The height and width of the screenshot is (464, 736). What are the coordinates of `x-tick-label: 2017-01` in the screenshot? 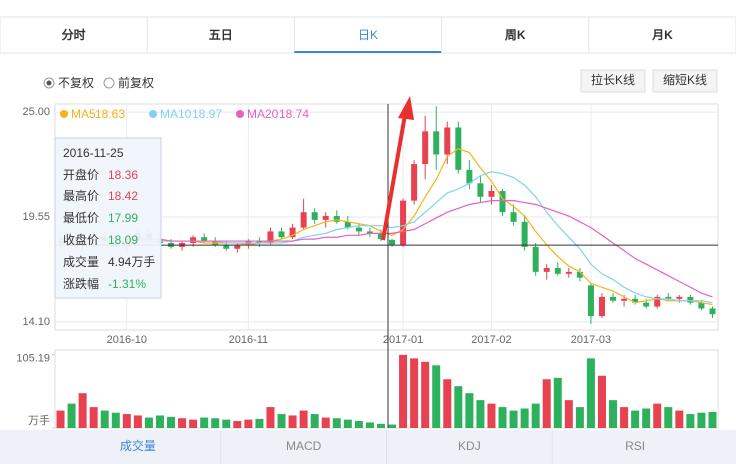 It's located at (403, 340).